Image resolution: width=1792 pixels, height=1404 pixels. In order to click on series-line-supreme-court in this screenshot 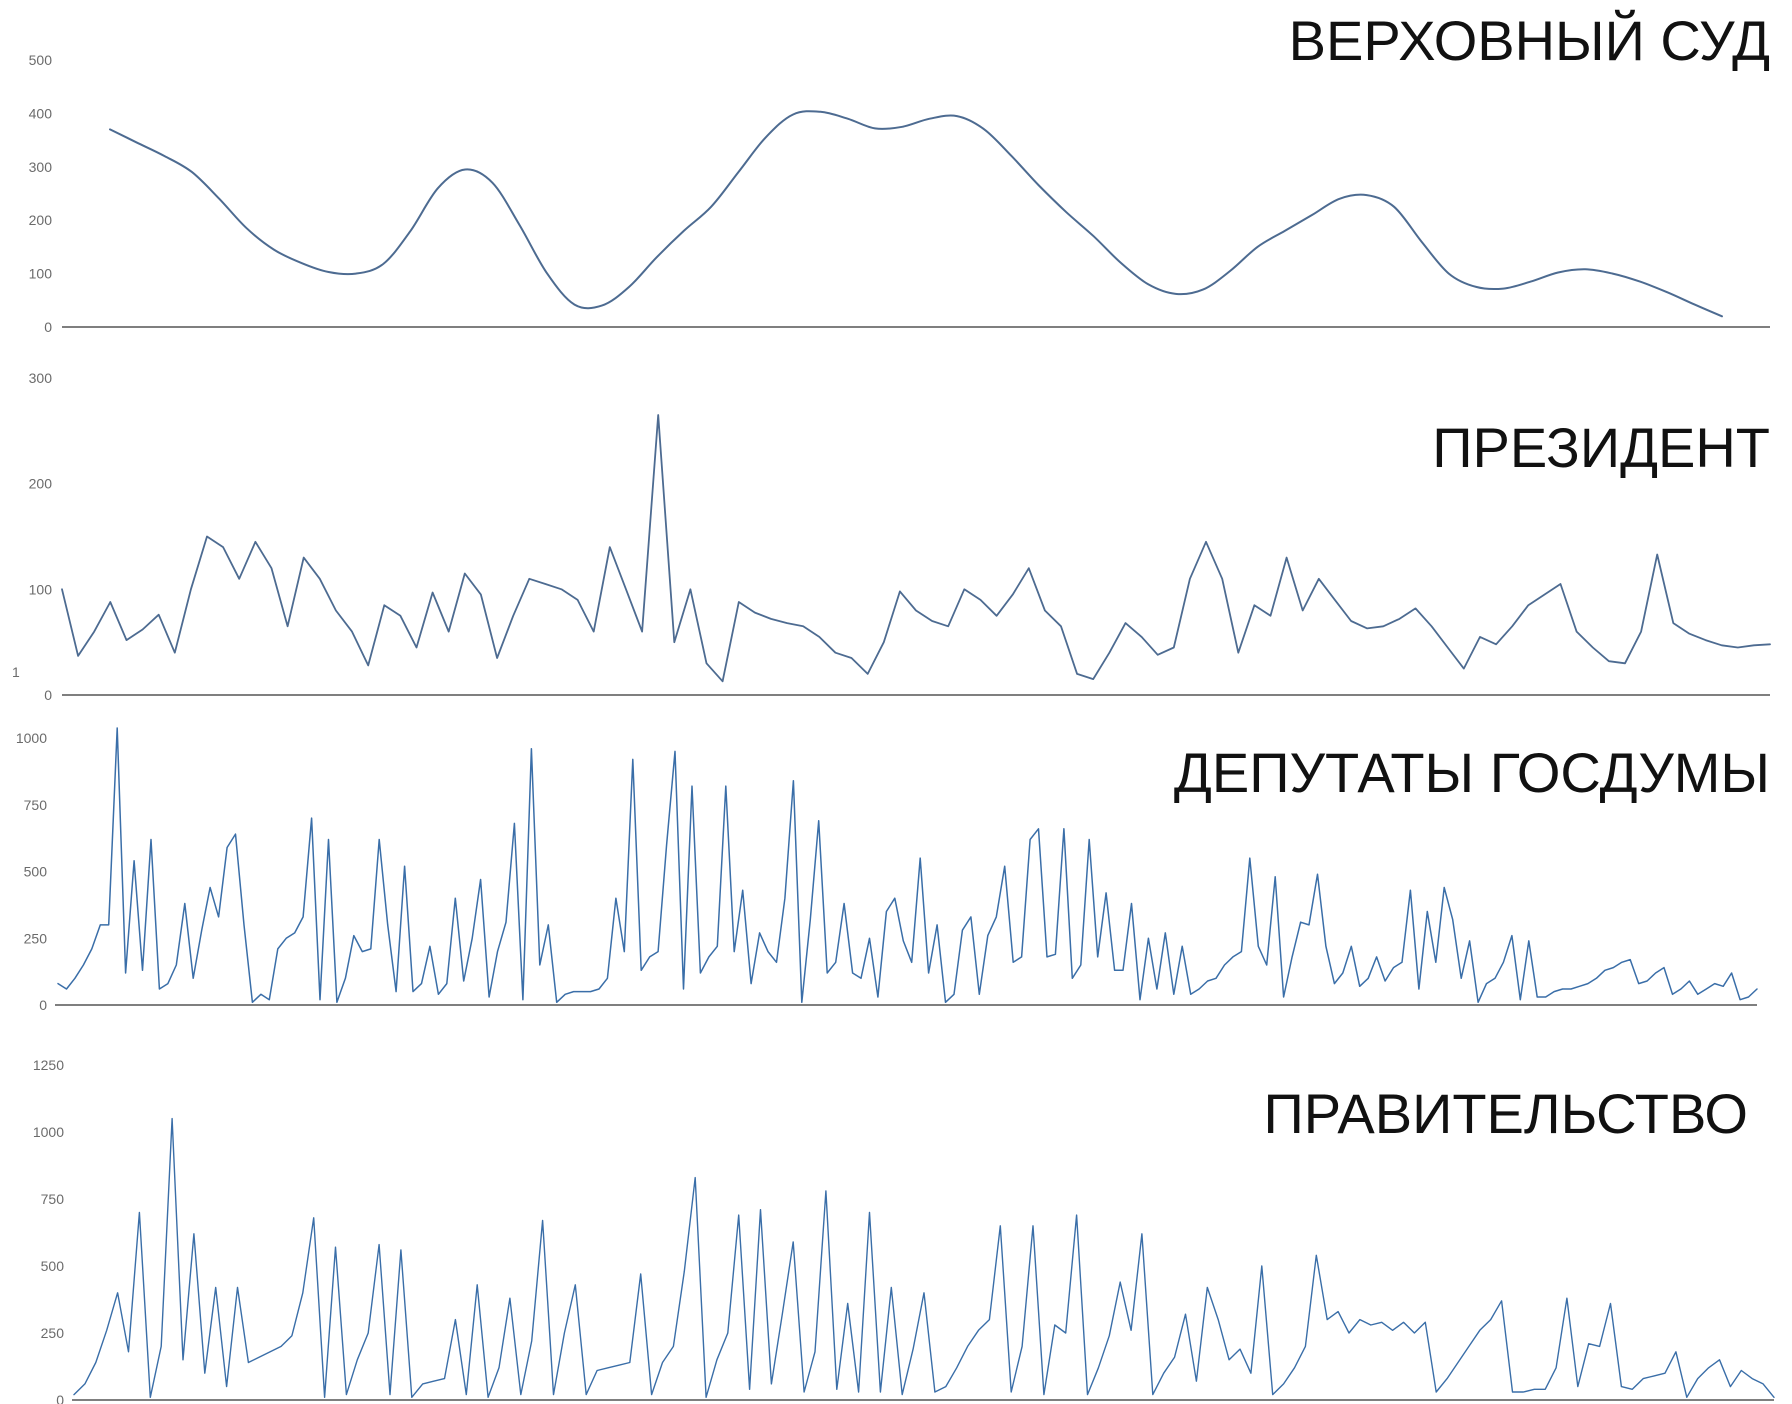, I will do `click(916, 214)`.